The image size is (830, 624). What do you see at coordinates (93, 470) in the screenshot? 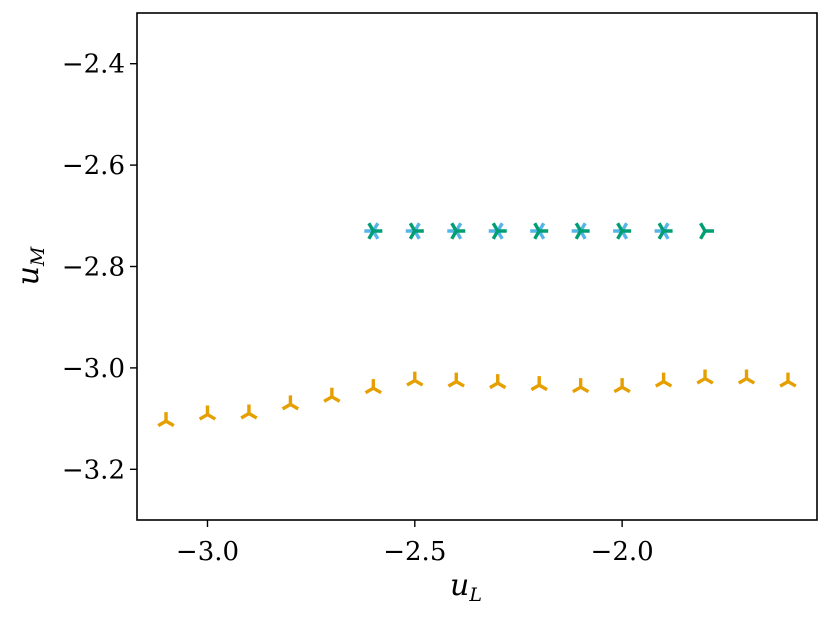
I see `y-tick-label: −3.2` at bounding box center [93, 470].